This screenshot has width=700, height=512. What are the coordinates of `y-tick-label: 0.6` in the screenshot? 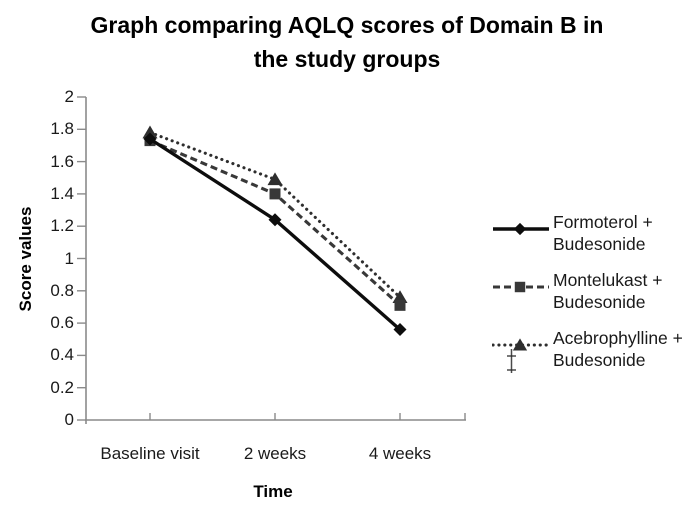 It's located at (62, 323).